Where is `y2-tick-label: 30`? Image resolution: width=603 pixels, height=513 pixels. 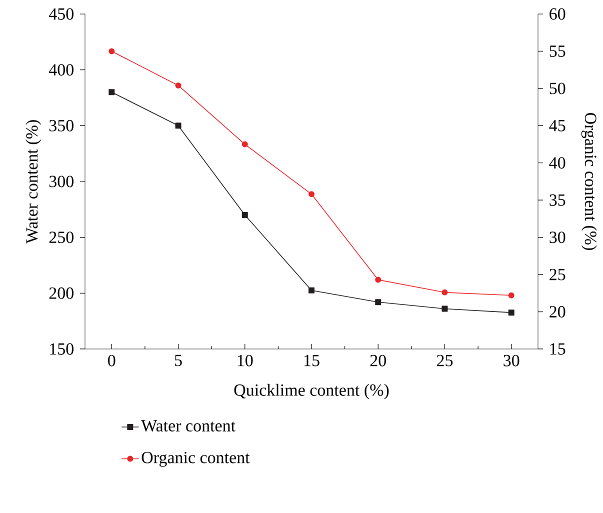
y2-tick-label: 30 is located at coordinates (558, 238).